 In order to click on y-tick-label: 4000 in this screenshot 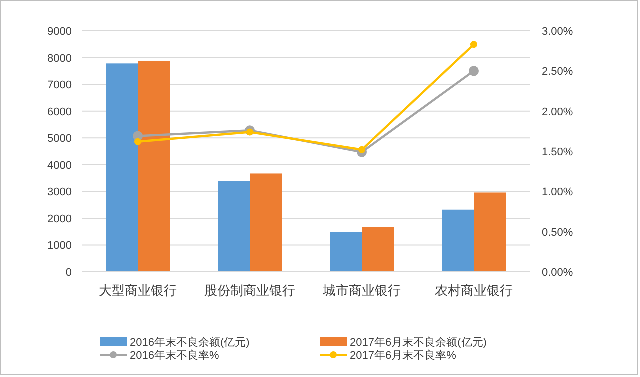, I will do `click(60, 166)`.